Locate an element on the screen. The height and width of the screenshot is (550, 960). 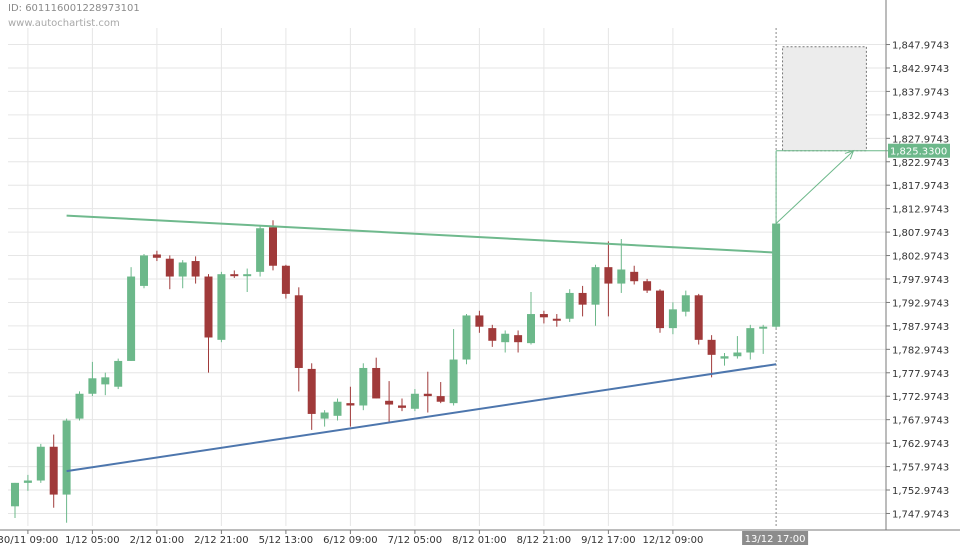
y-tick-label: 1,817.9743 is located at coordinates (920, 186).